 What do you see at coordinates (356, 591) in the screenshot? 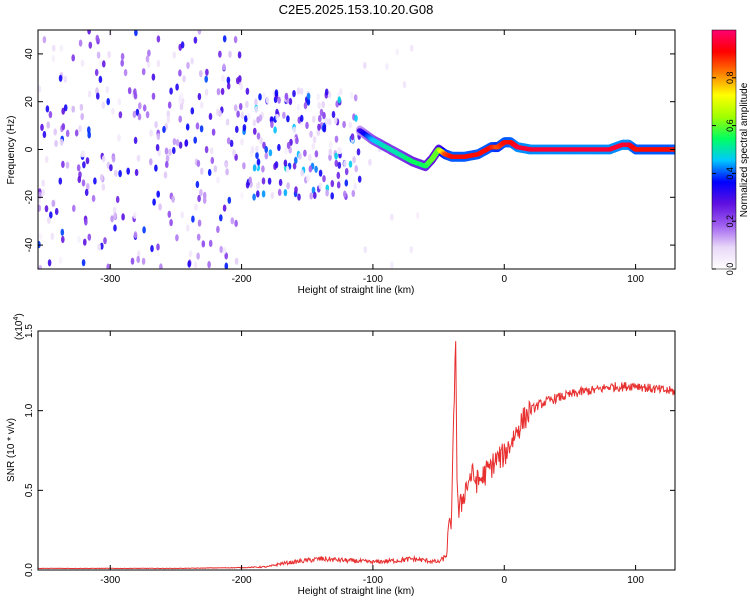
I see `snr-x-axis-label: Height of straight line (km)` at bounding box center [356, 591].